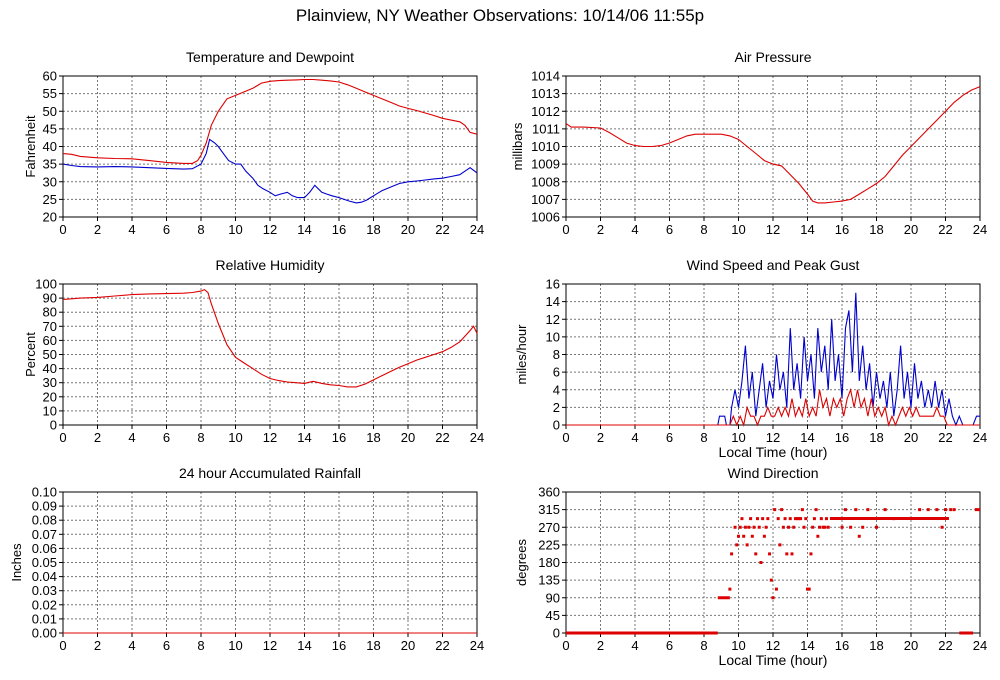  I want to click on y-tick-label: 0.07, so click(44, 534).